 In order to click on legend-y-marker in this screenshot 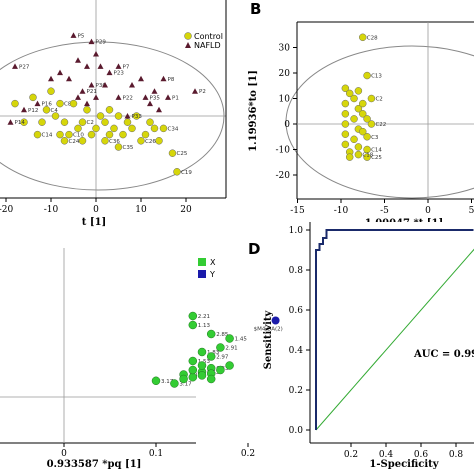, I will do `click(202, 274)`.